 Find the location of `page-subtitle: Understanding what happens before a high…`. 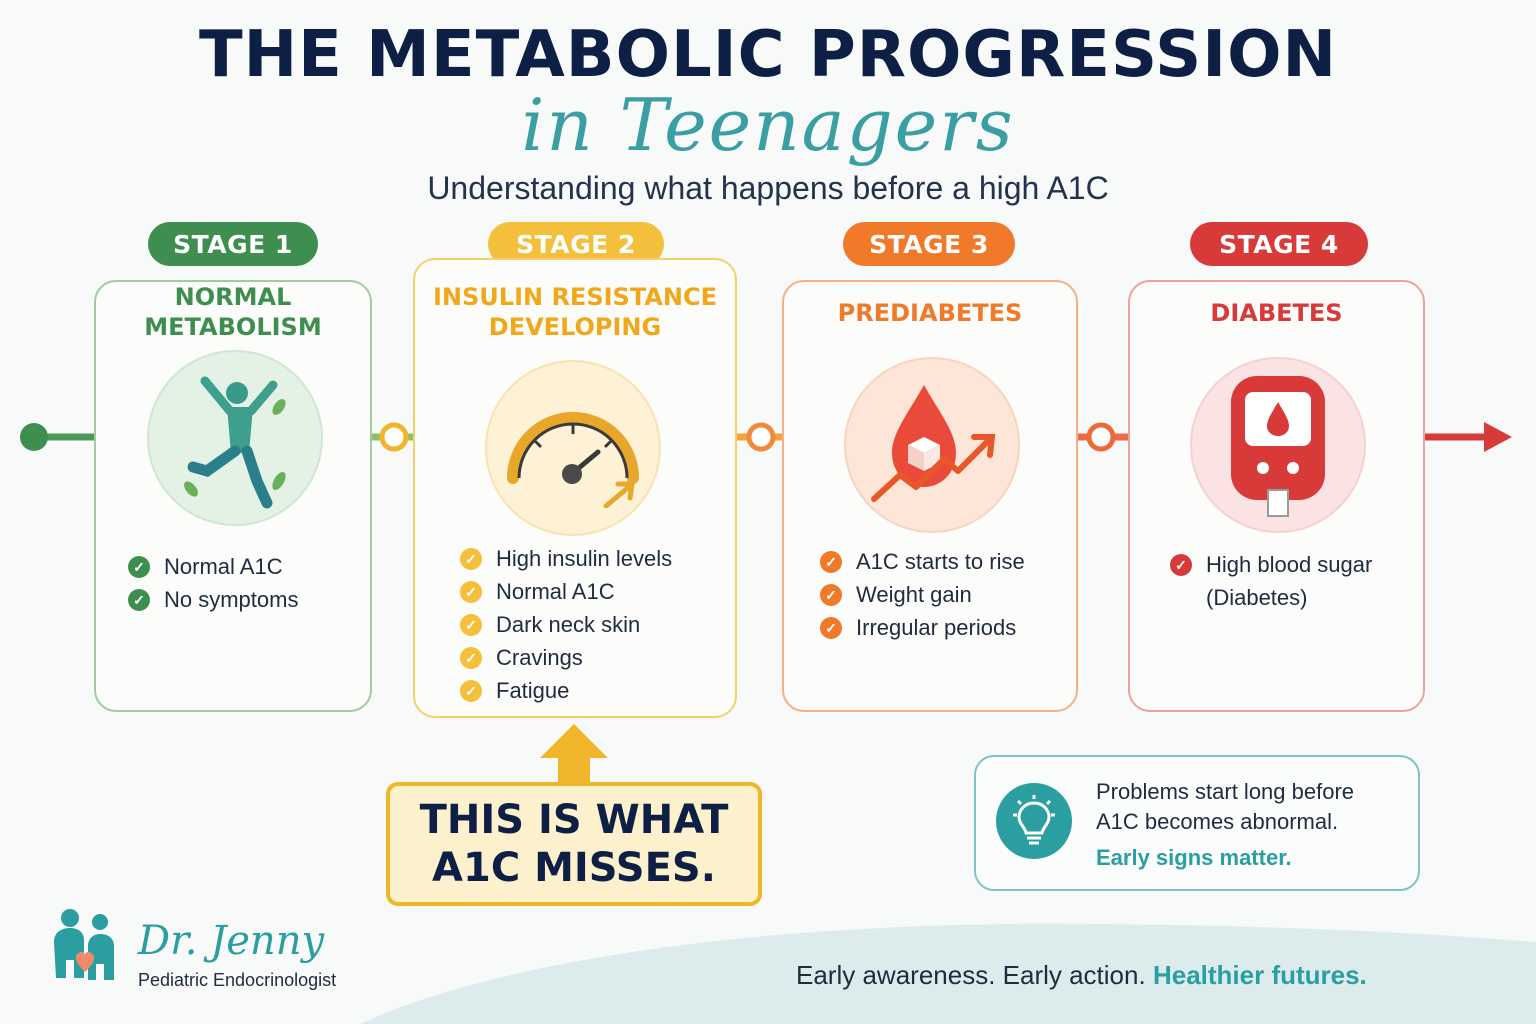

page-subtitle: Understanding what happens before a high… is located at coordinates (768, 188).